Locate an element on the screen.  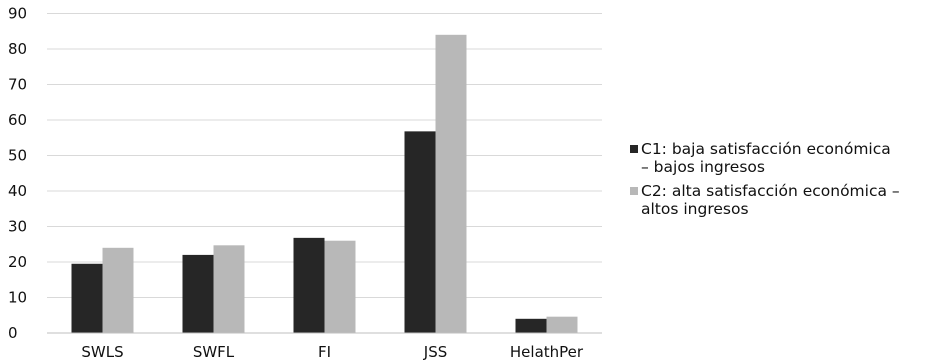
bar-swls-s1 is located at coordinates (87, 298).